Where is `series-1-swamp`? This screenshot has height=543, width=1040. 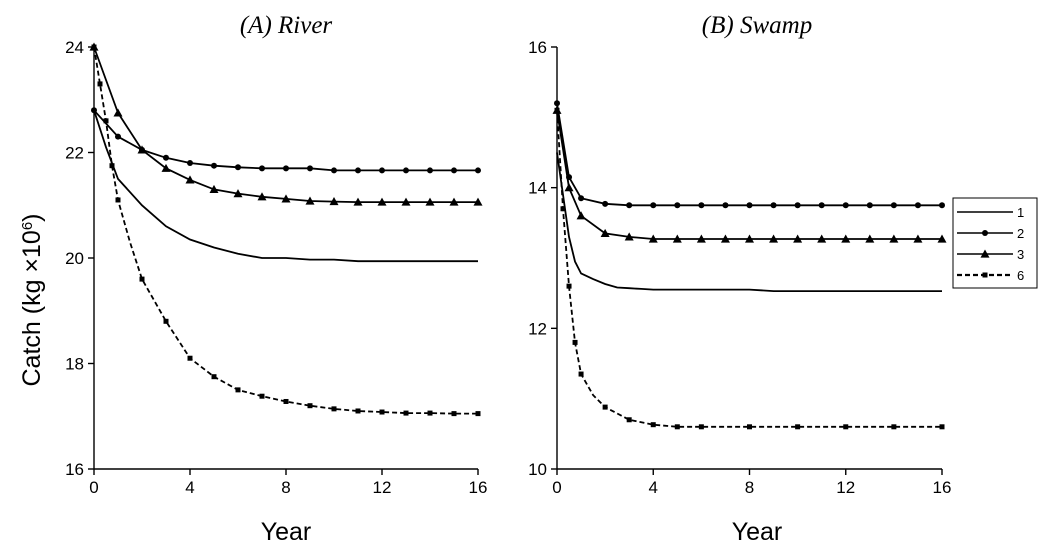 series-1-swamp is located at coordinates (749, 222).